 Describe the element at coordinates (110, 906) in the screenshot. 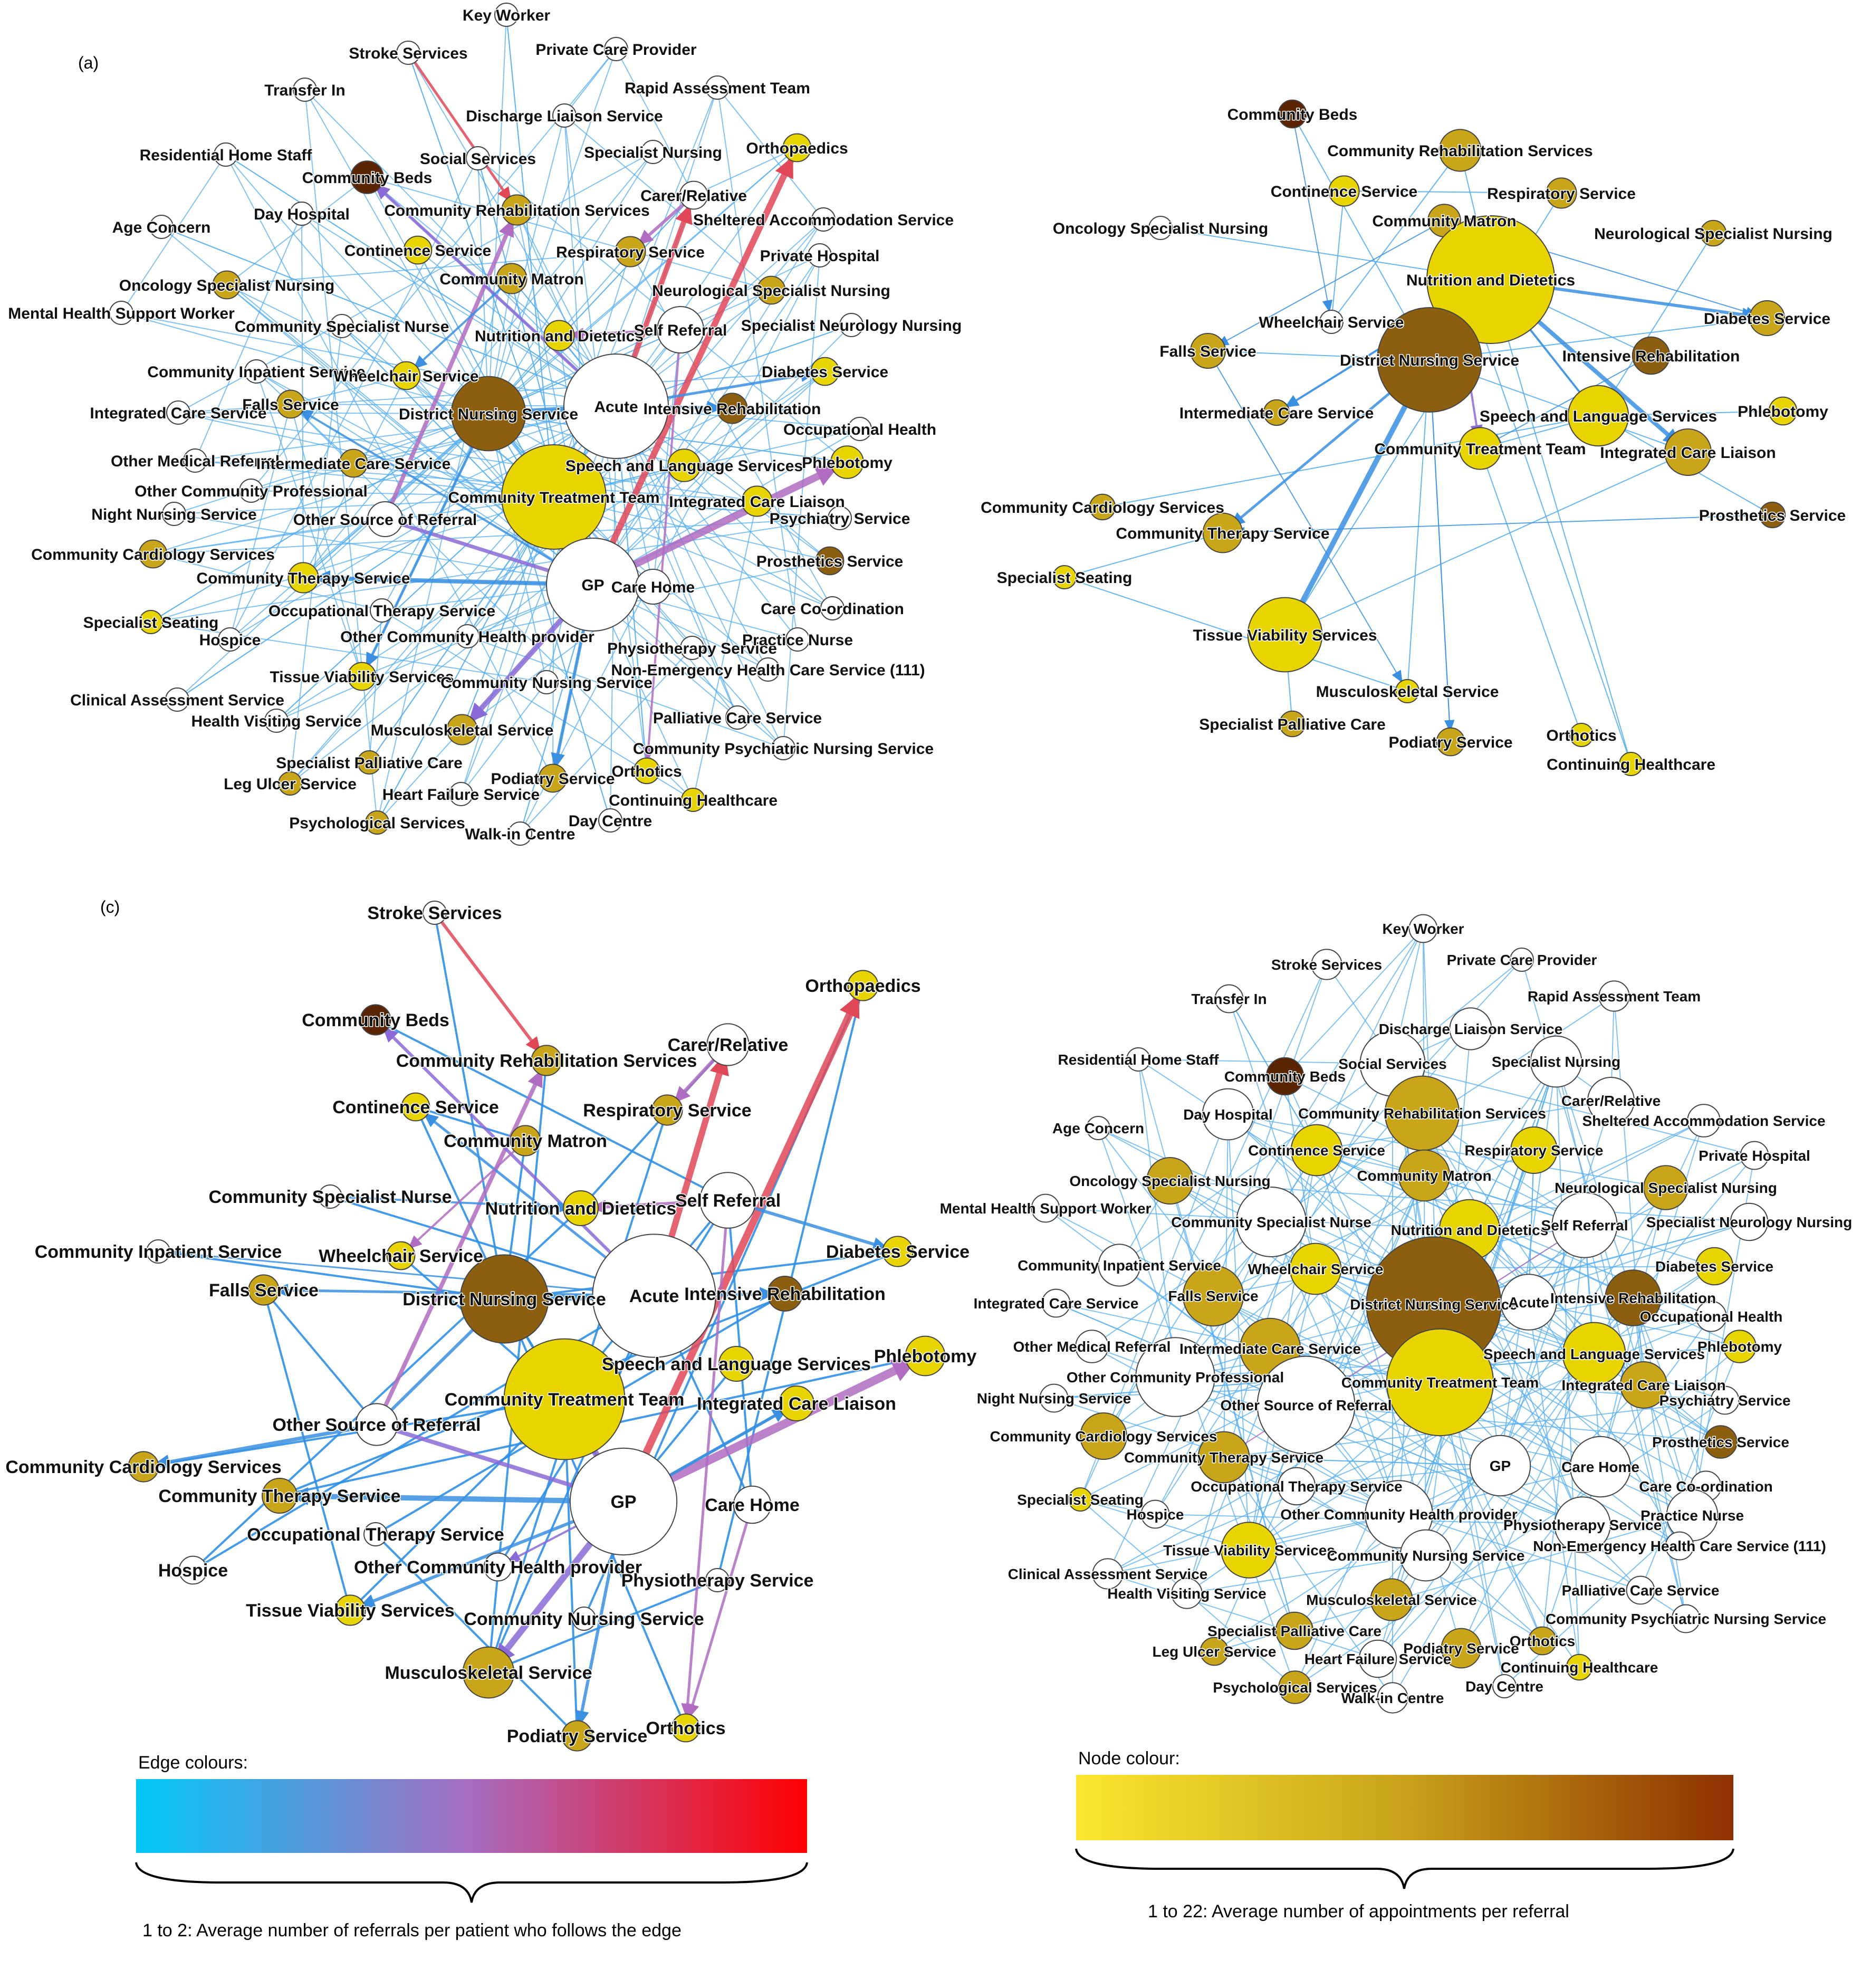

I see `panel-c-label: (c)` at that location.